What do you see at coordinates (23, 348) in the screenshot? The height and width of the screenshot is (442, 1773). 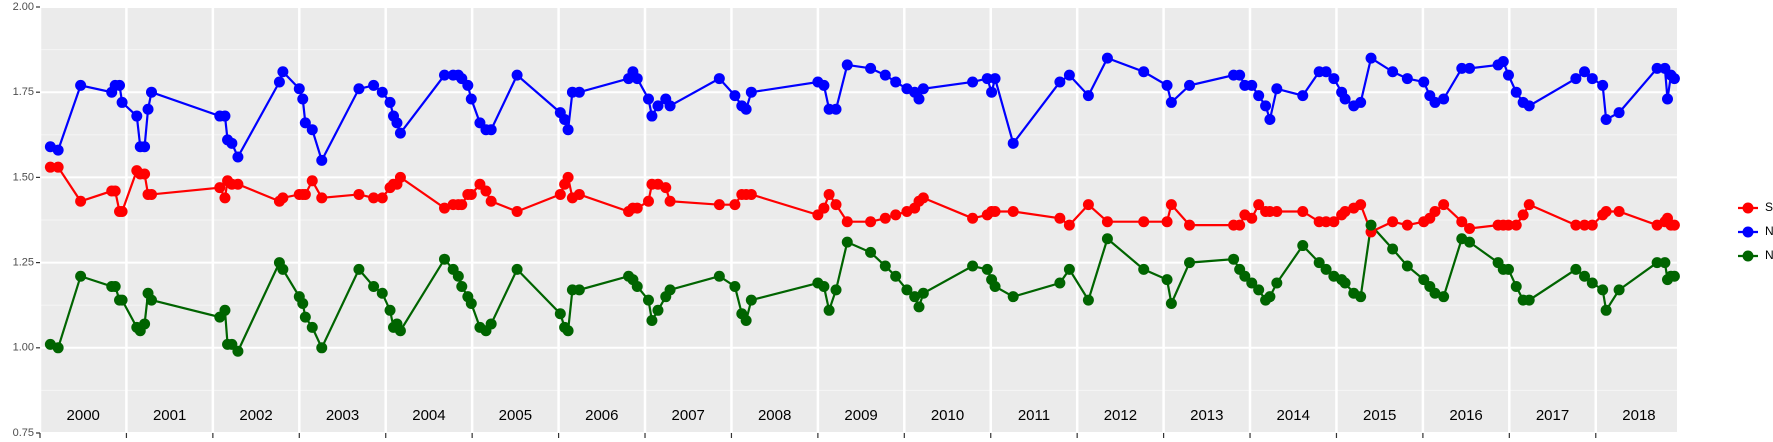 I see `y-tick-label: 1.00` at bounding box center [23, 348].